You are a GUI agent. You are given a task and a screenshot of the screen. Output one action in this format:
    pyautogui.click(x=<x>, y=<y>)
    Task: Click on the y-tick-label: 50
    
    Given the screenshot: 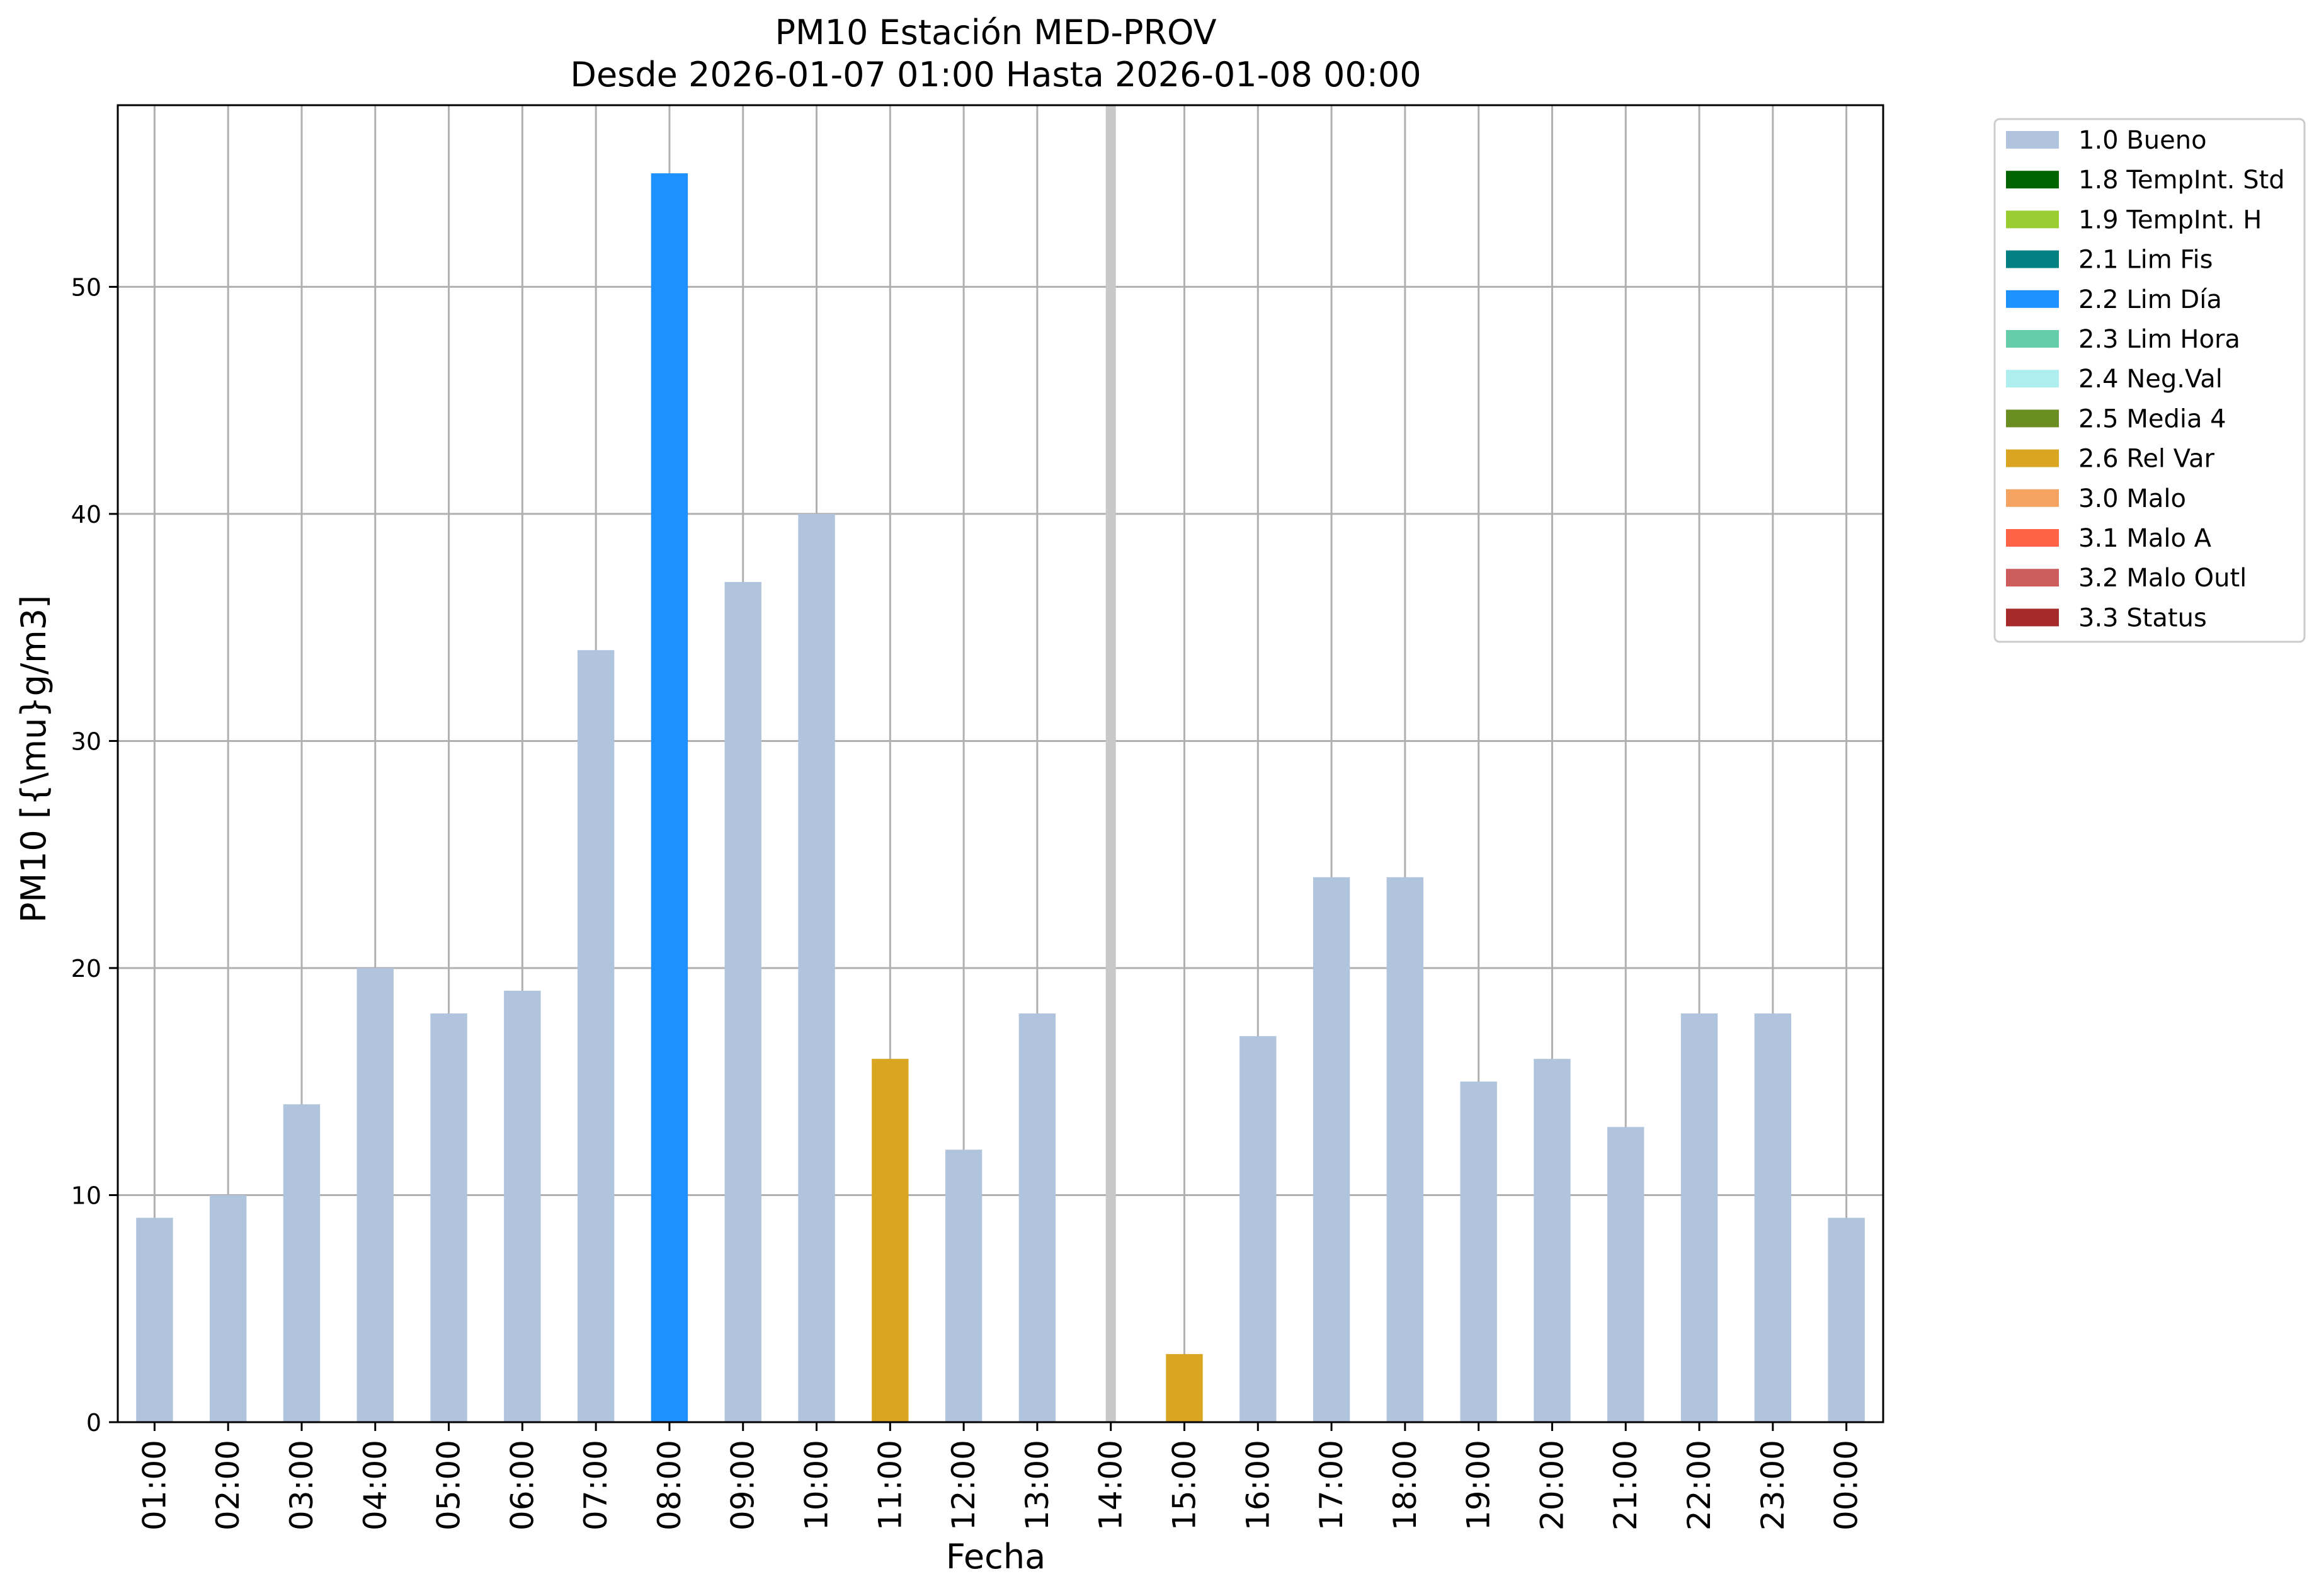 What is the action you would take?
    pyautogui.click(x=86, y=287)
    